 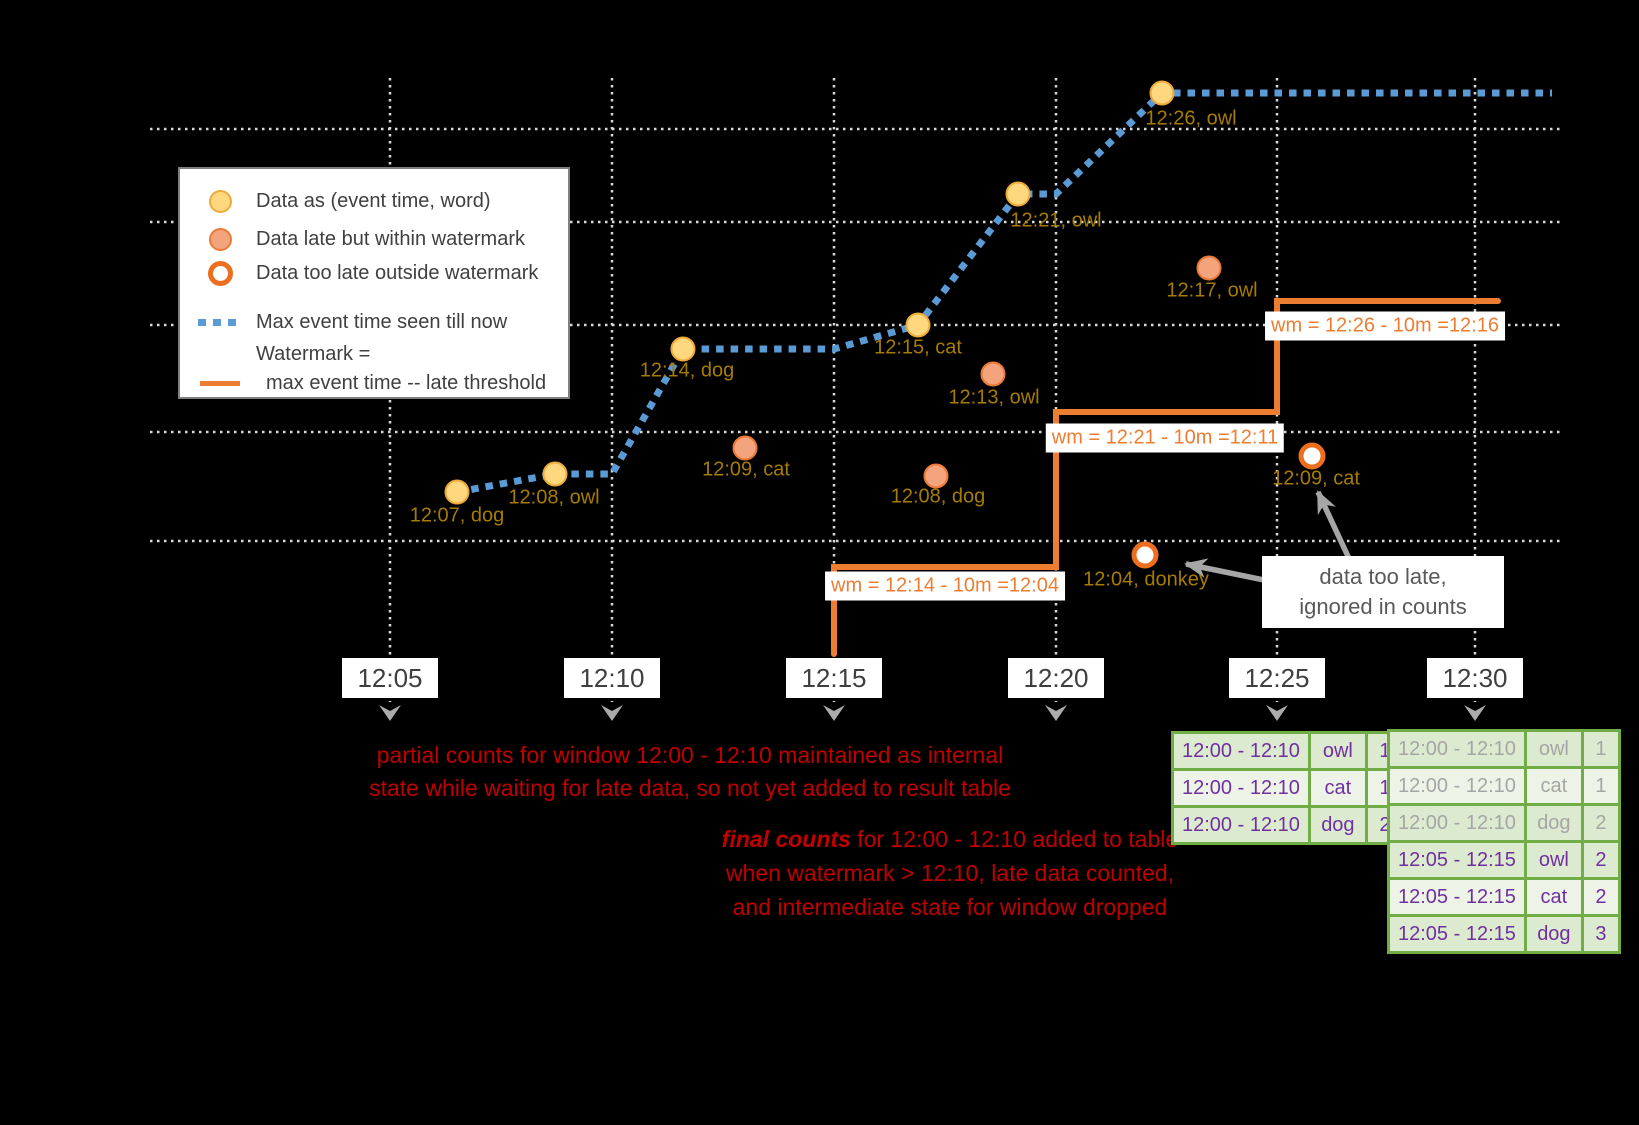 I want to click on x-axis-tick: 12:10, so click(x=612, y=678).